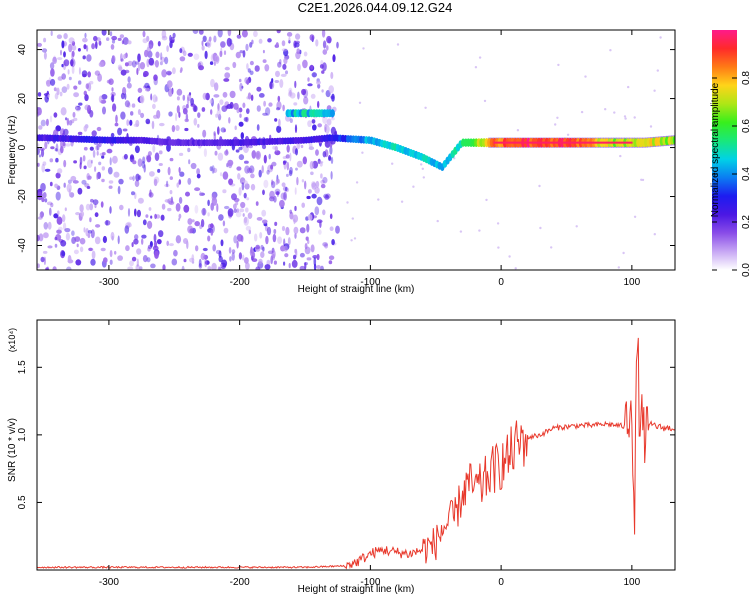  I want to click on colorbar-tick-label: 0.0, so click(745, 270).